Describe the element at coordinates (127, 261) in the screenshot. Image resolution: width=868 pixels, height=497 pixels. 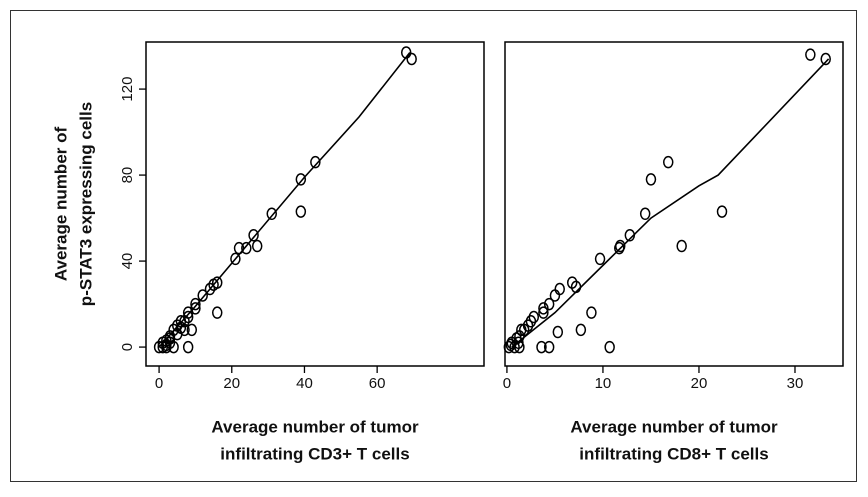
I see `y-tick-label: 40` at that location.